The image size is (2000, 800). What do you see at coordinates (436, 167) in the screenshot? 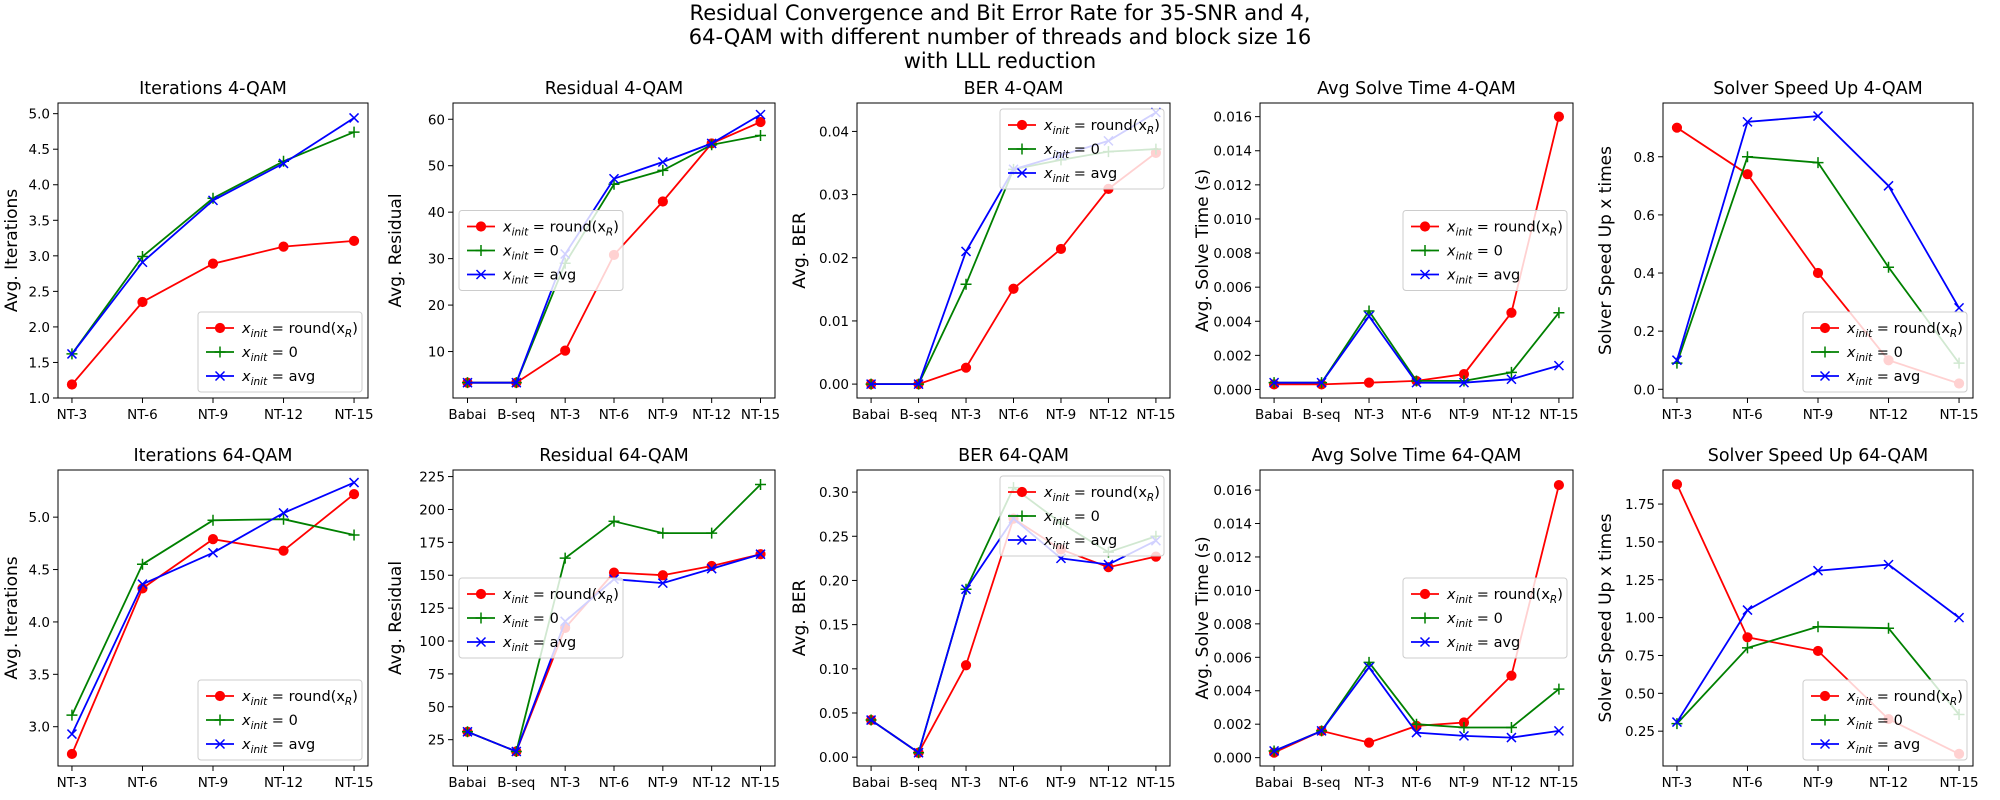
I see `y-tick-label: 50` at bounding box center [436, 167].